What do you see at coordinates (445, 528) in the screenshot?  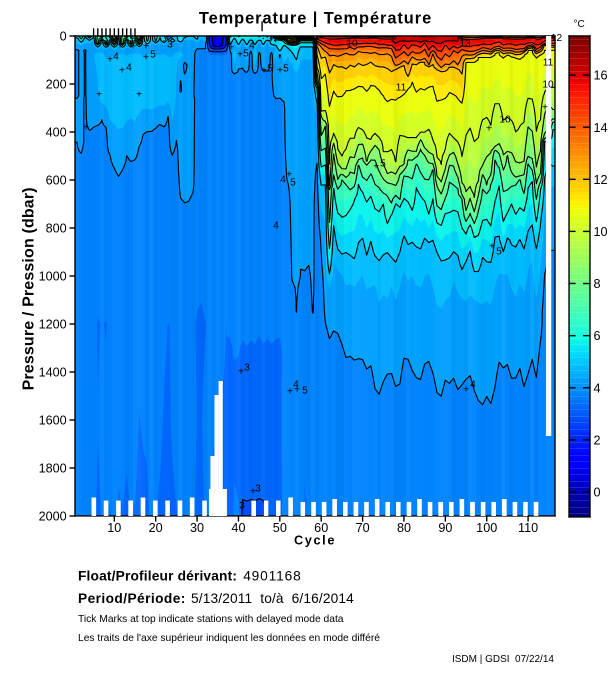 I see `svg-text: 90` at bounding box center [445, 528].